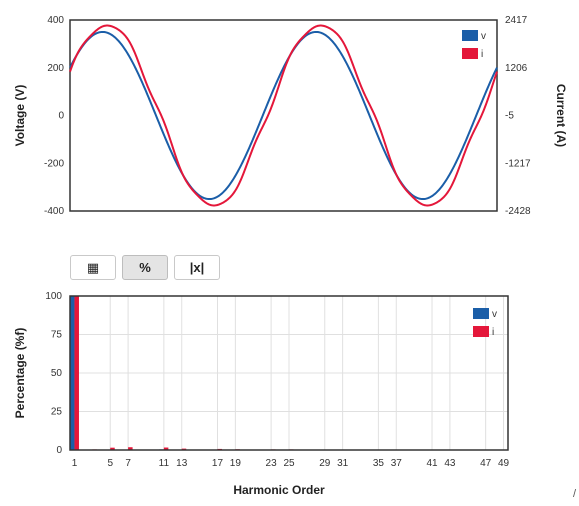 This screenshot has height=506, width=579. What do you see at coordinates (432, 463) in the screenshot?
I see `x-tick-label: 41` at bounding box center [432, 463].